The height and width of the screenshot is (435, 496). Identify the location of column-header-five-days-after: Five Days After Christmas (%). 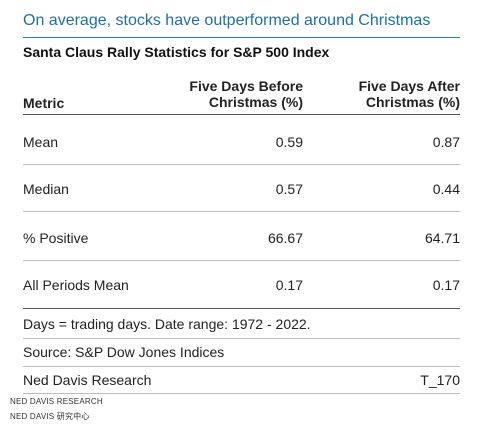
(380, 94).